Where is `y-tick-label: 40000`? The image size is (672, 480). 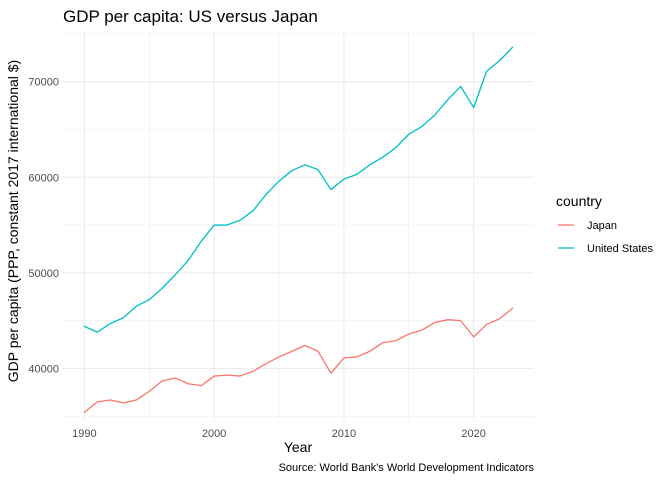
y-tick-label: 40000 is located at coordinates (43, 369).